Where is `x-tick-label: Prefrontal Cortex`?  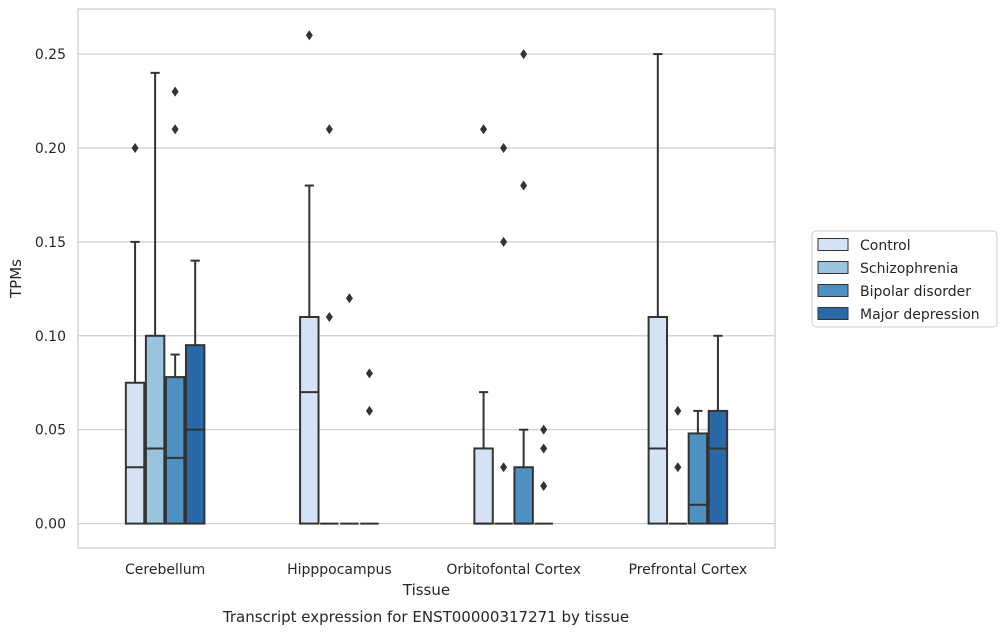
x-tick-label: Prefrontal Cortex is located at coordinates (688, 570).